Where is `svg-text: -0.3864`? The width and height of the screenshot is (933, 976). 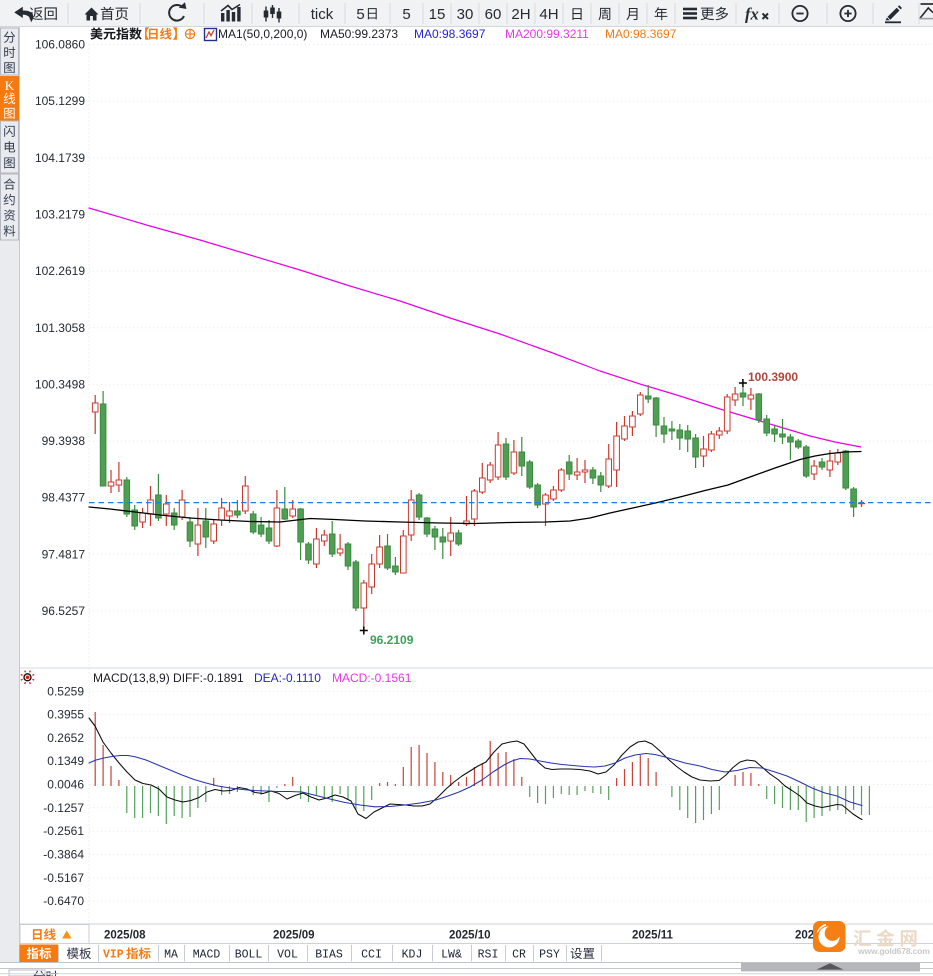
svg-text: -0.3864 is located at coordinates (63, 855).